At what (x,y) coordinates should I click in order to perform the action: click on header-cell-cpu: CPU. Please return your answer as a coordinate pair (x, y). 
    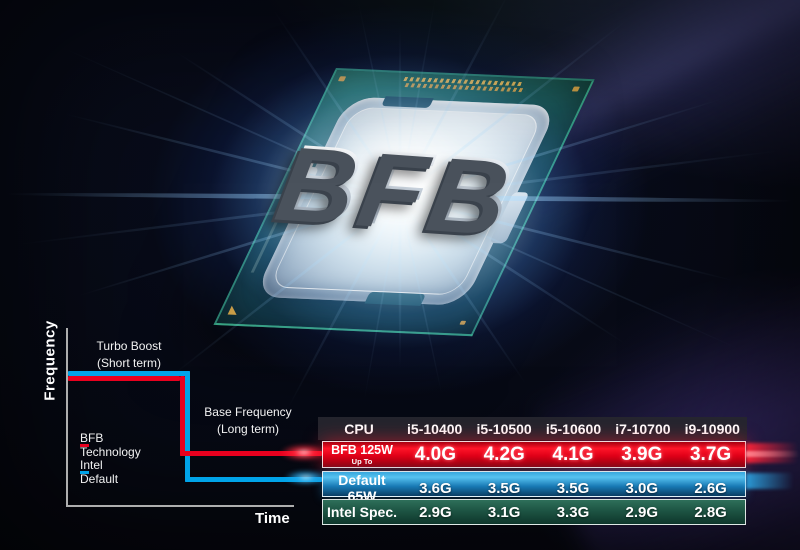
    Looking at the image, I should click on (359, 428).